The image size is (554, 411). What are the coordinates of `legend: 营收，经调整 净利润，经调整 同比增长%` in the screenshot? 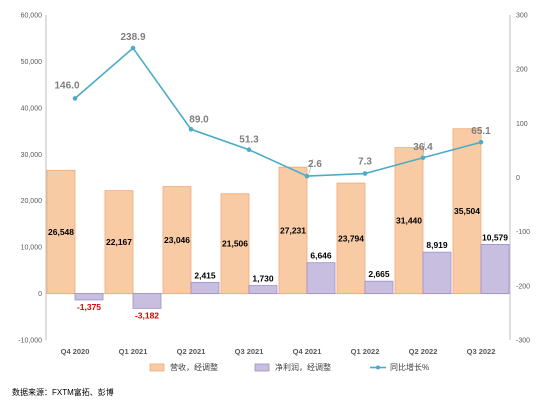 It's located at (289, 367).